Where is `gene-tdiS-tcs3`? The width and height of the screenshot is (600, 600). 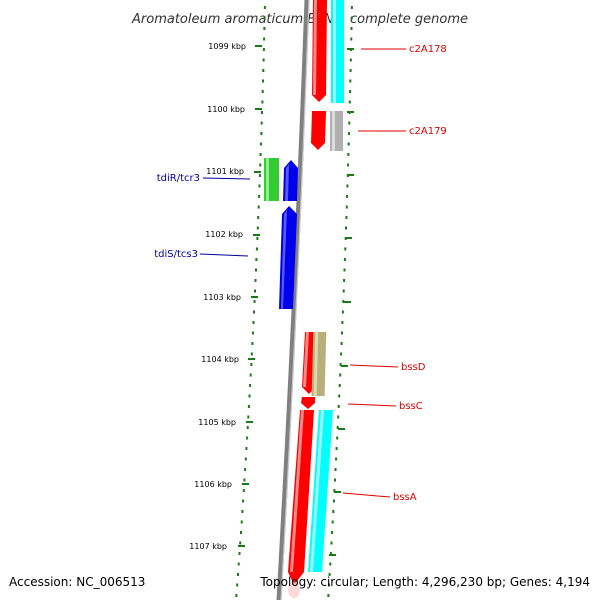 gene-tdiS-tcs3 is located at coordinates (288, 257).